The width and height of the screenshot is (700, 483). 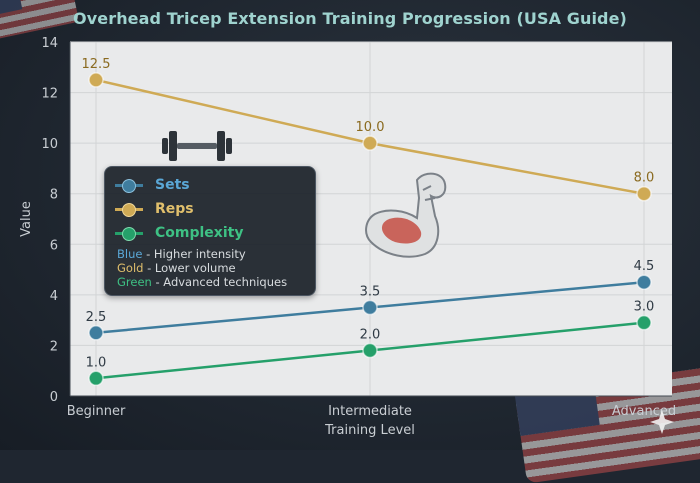 I want to click on legend-item-sets: Sets, so click(x=152, y=185).